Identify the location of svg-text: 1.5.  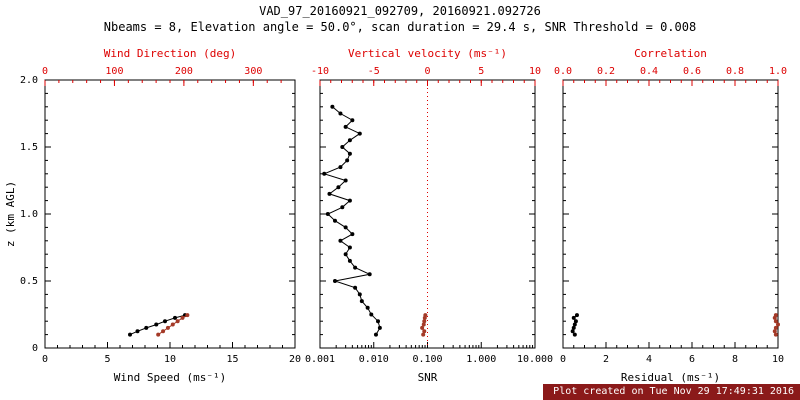
(29, 147).